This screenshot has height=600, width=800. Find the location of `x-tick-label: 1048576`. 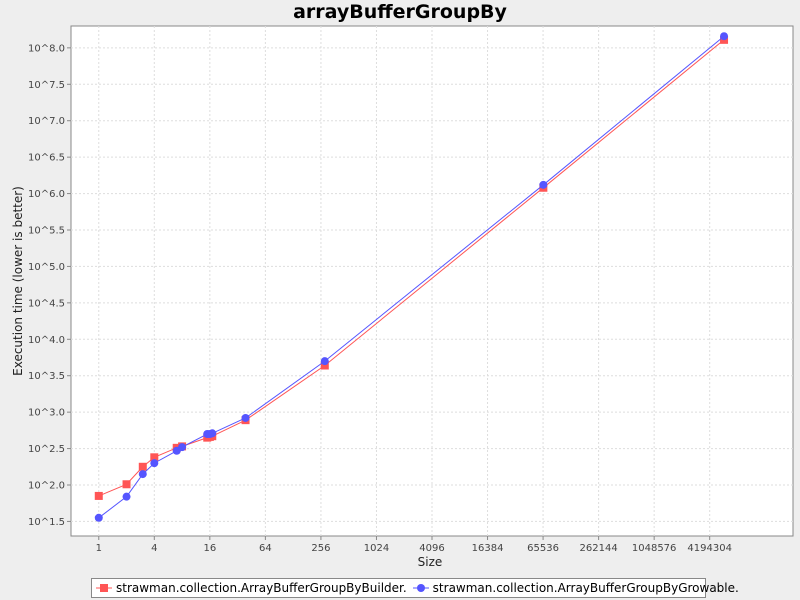

x-tick-label: 1048576 is located at coordinates (654, 548).